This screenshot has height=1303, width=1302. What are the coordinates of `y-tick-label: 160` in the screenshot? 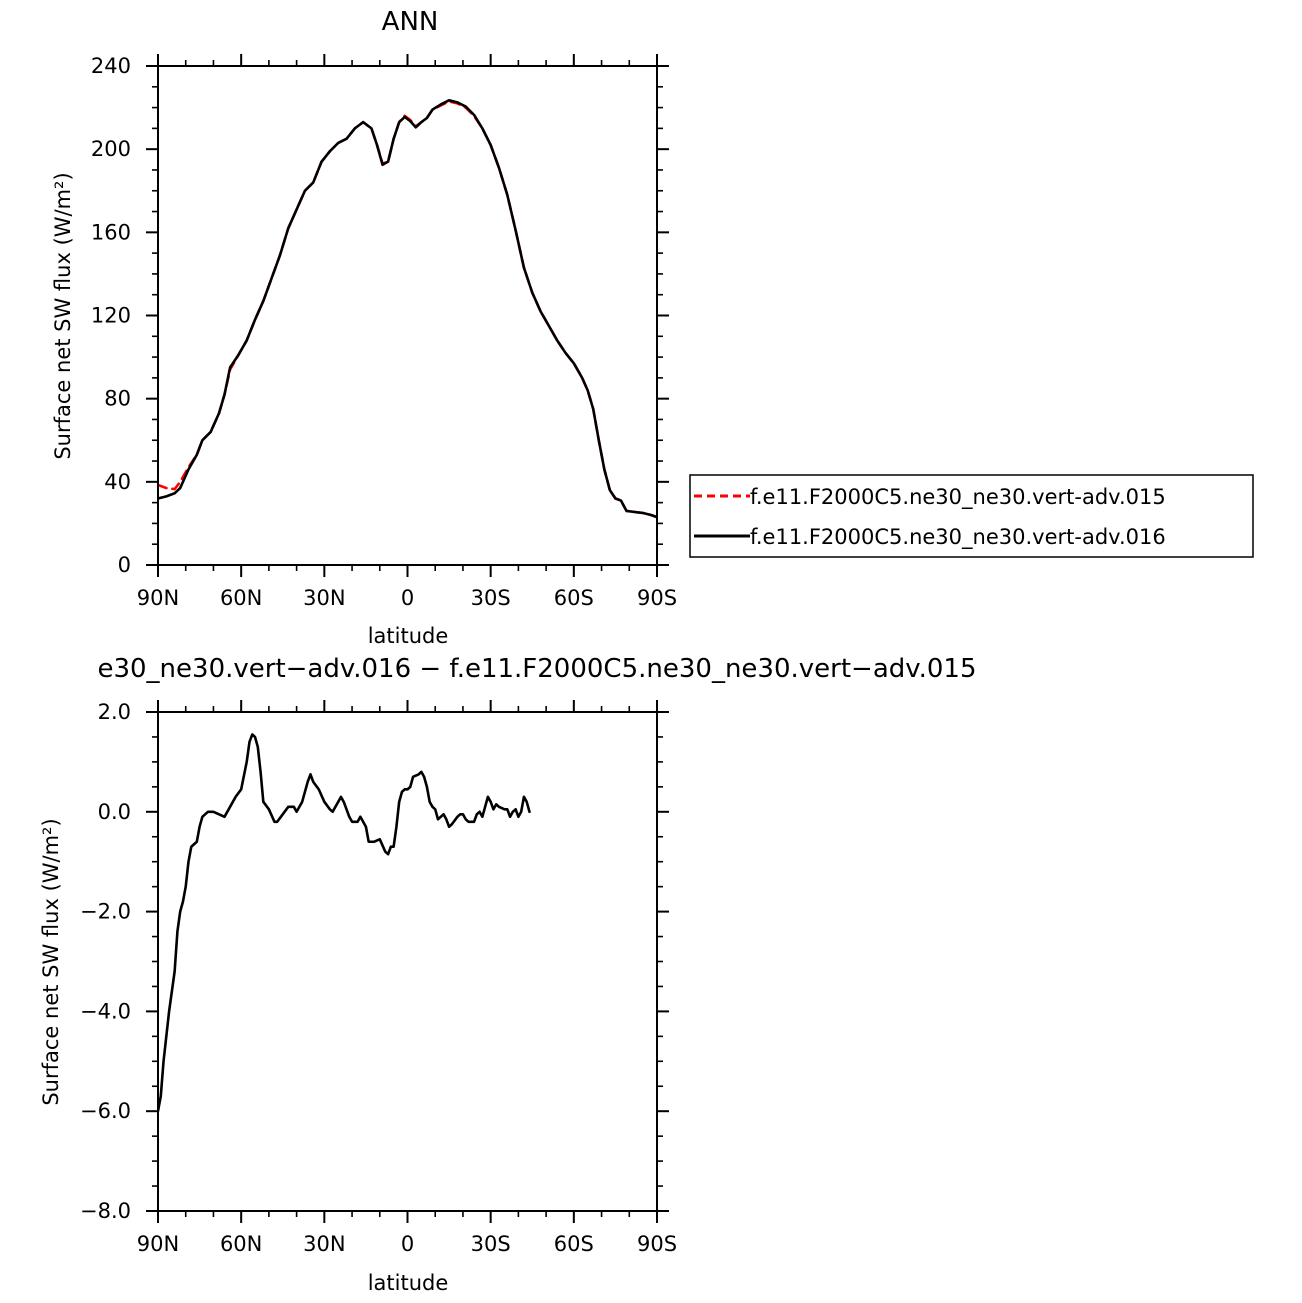 It's located at (111, 232).